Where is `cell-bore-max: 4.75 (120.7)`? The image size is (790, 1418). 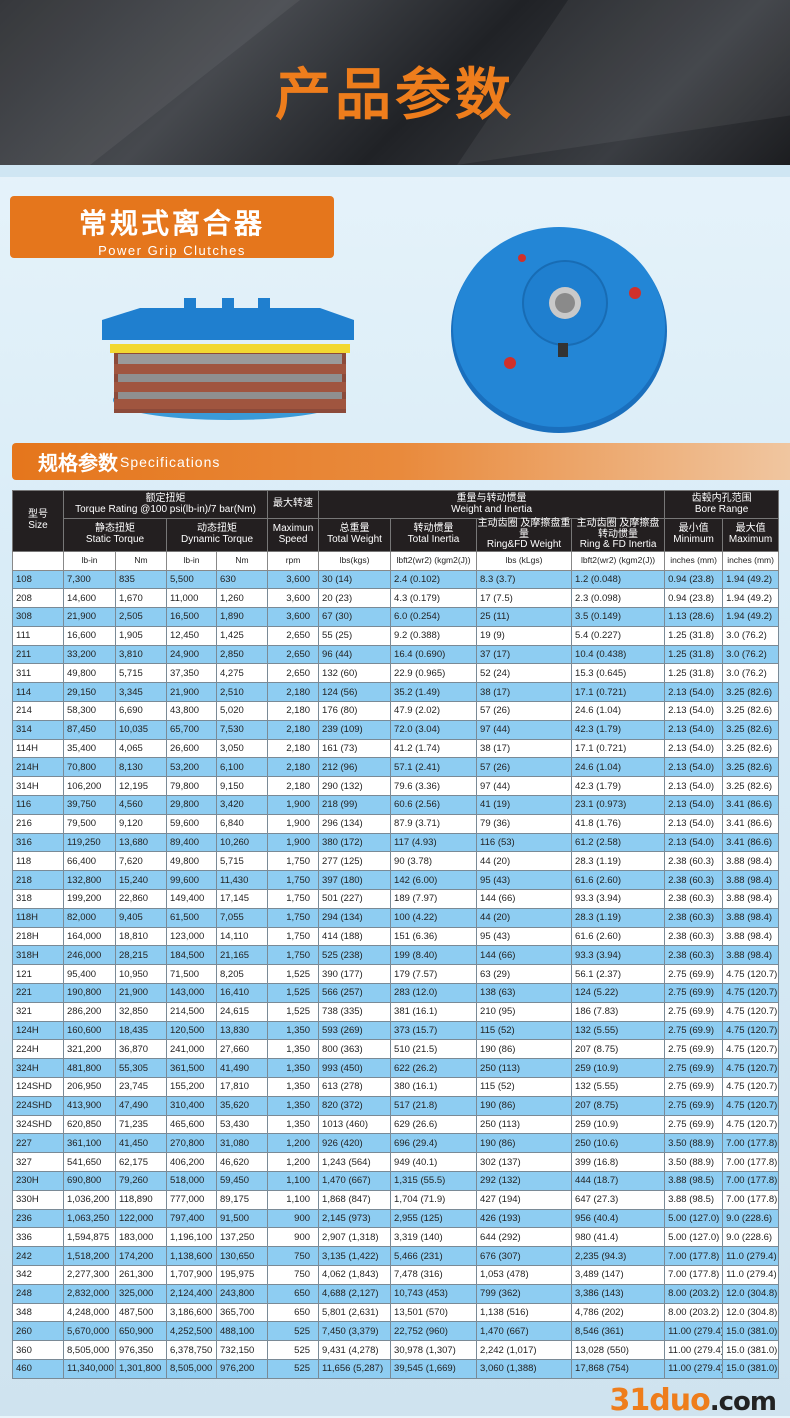
cell-bore-max: 4.75 (120.7) is located at coordinates (751, 993).